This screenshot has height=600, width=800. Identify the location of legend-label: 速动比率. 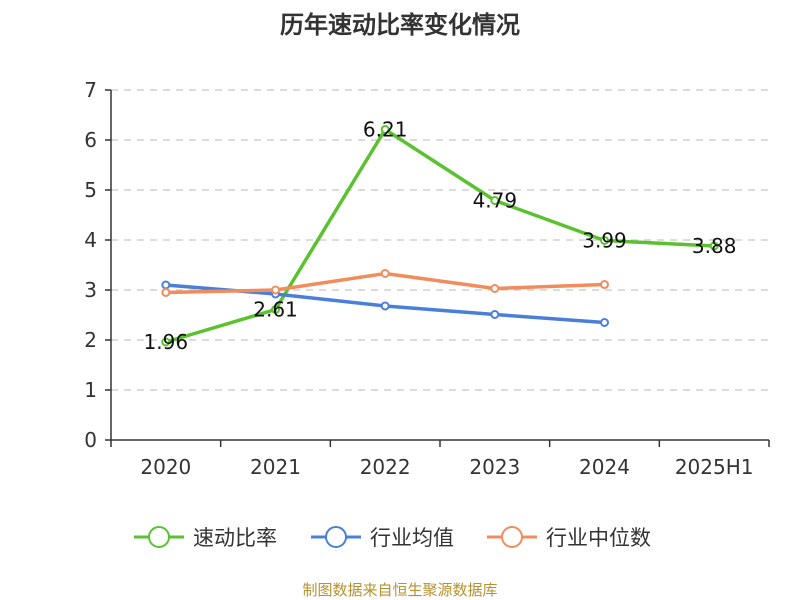
(235, 538).